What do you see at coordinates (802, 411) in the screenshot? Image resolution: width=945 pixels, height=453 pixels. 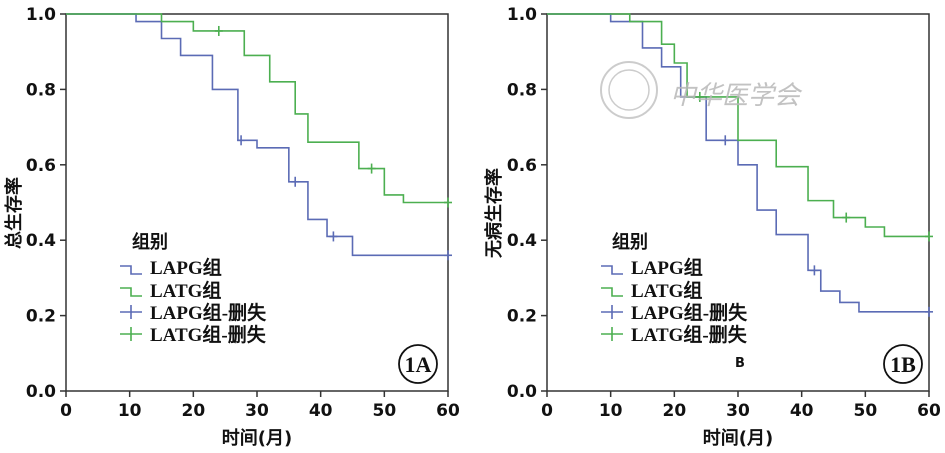 I see `x-tick-label-b-4: 40` at bounding box center [802, 411].